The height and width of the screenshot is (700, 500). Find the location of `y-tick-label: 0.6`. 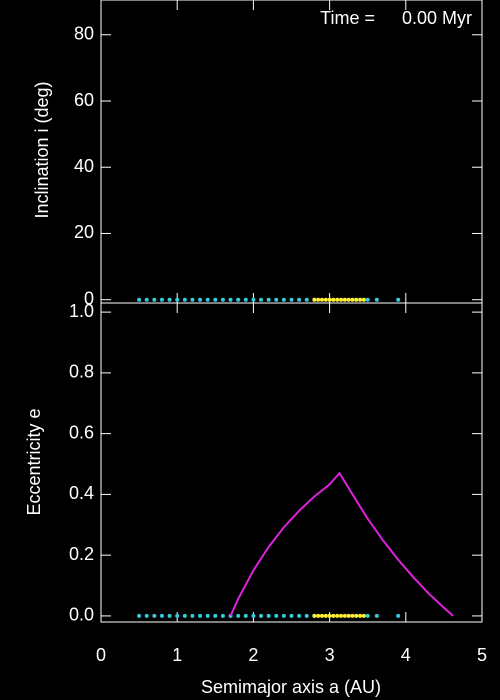

y-tick-label: 0.6 is located at coordinates (81, 432).